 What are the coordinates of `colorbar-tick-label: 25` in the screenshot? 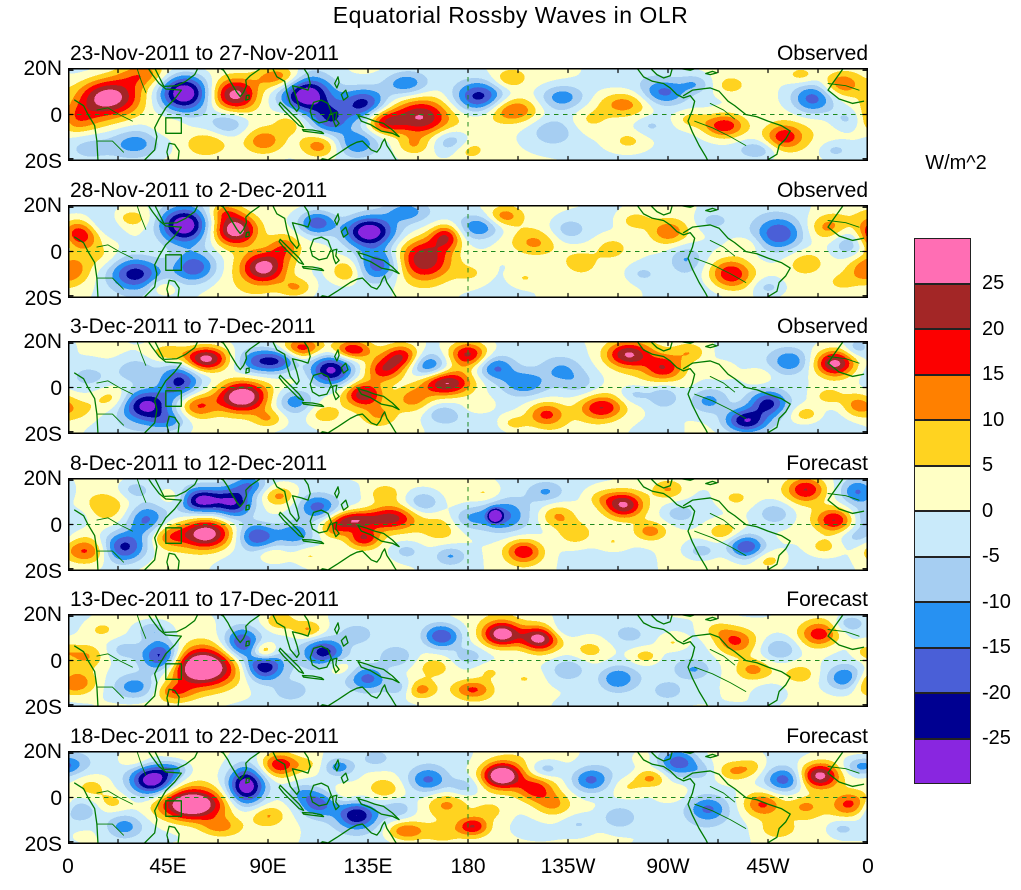 It's located at (993, 283).